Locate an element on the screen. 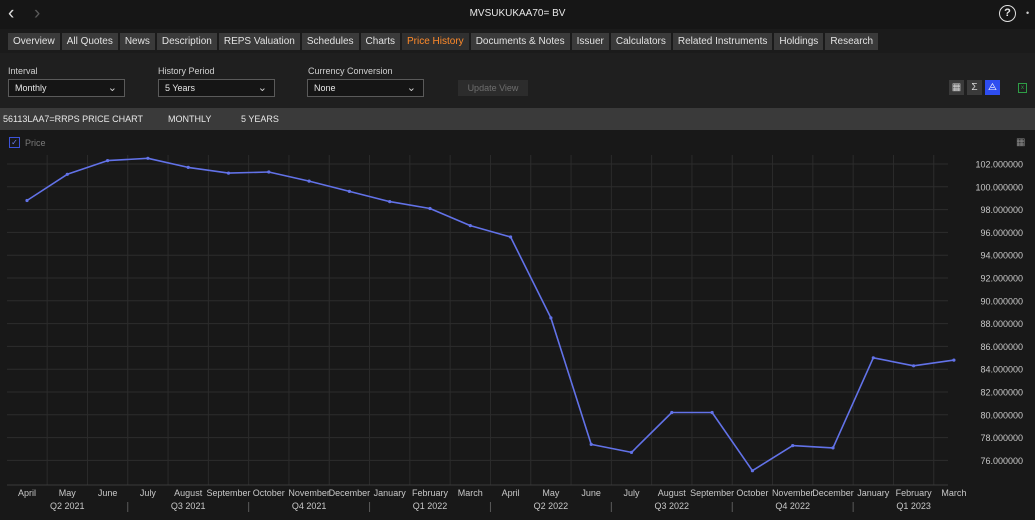 Image resolution: width=1035 pixels, height=520 pixels. table-icon: ▦ is located at coordinates (956, 87).